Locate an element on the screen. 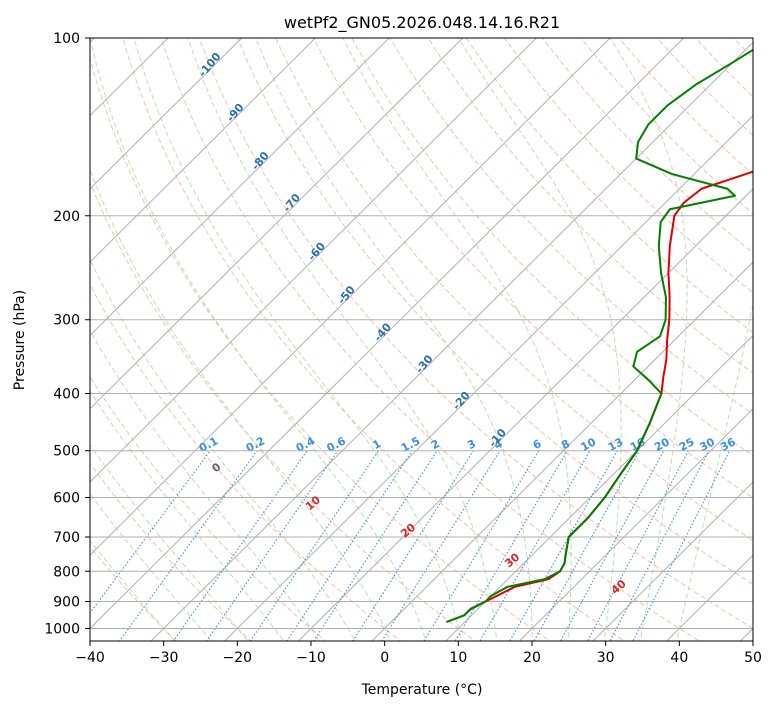 This screenshot has width=775, height=708. mixing-ratio-label: 20 is located at coordinates (662, 444).